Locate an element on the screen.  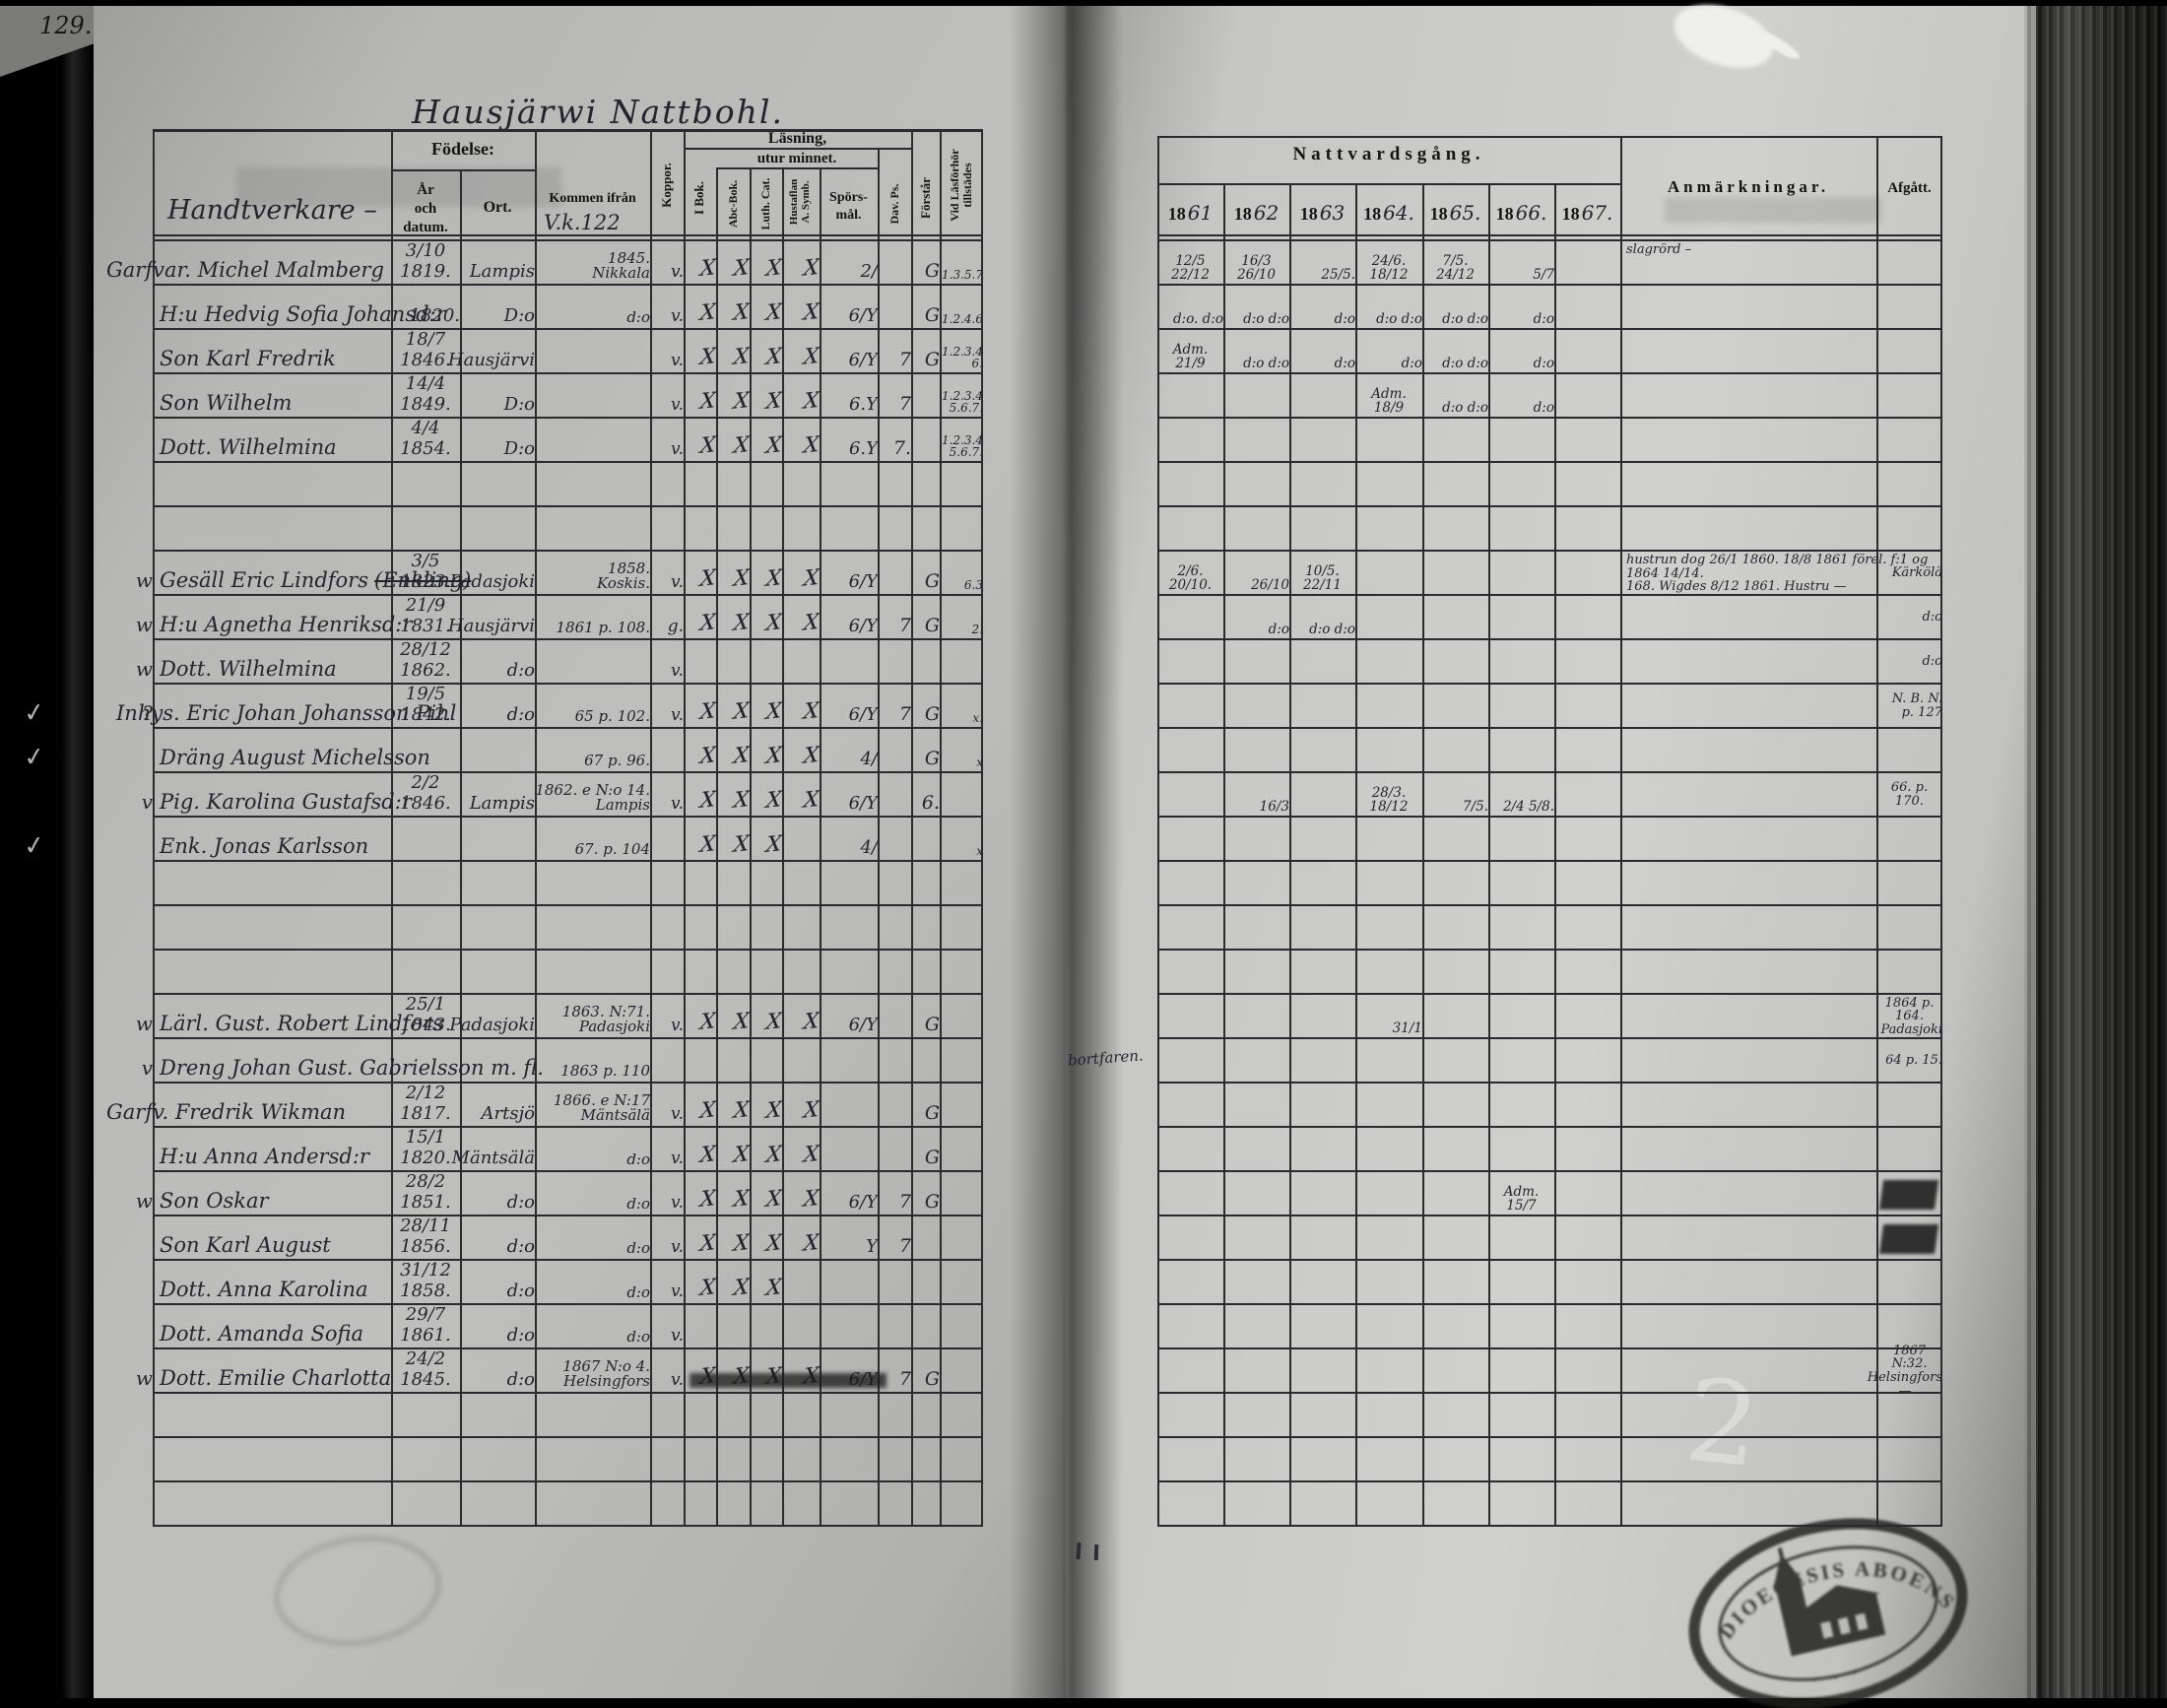
communion-mark: d:o is located at coordinates (1543, 318).